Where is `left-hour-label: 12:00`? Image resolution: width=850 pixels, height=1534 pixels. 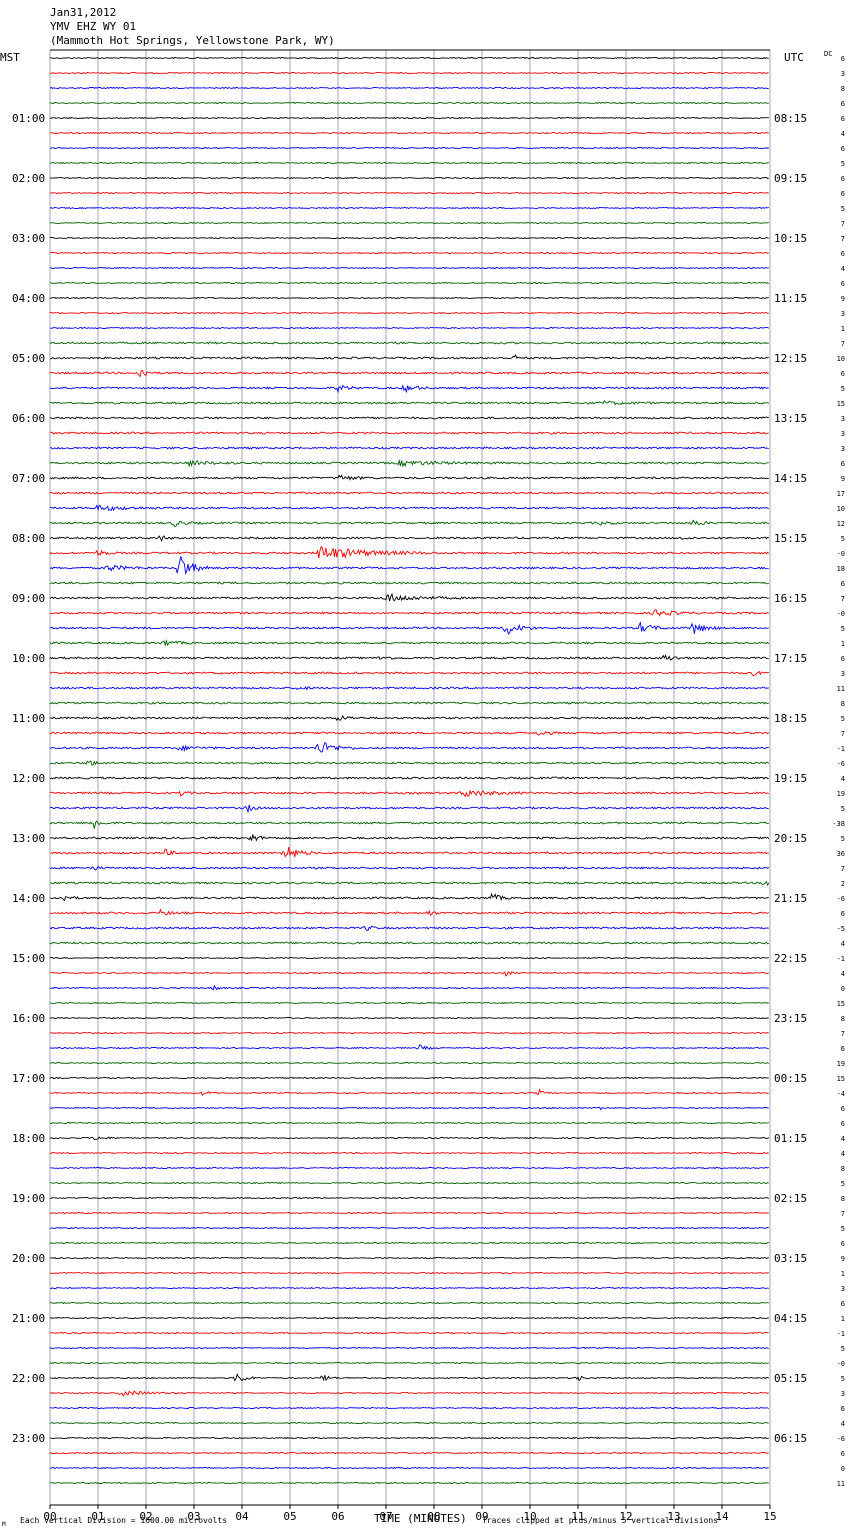 left-hour-label: 12:00 is located at coordinates (28, 778).